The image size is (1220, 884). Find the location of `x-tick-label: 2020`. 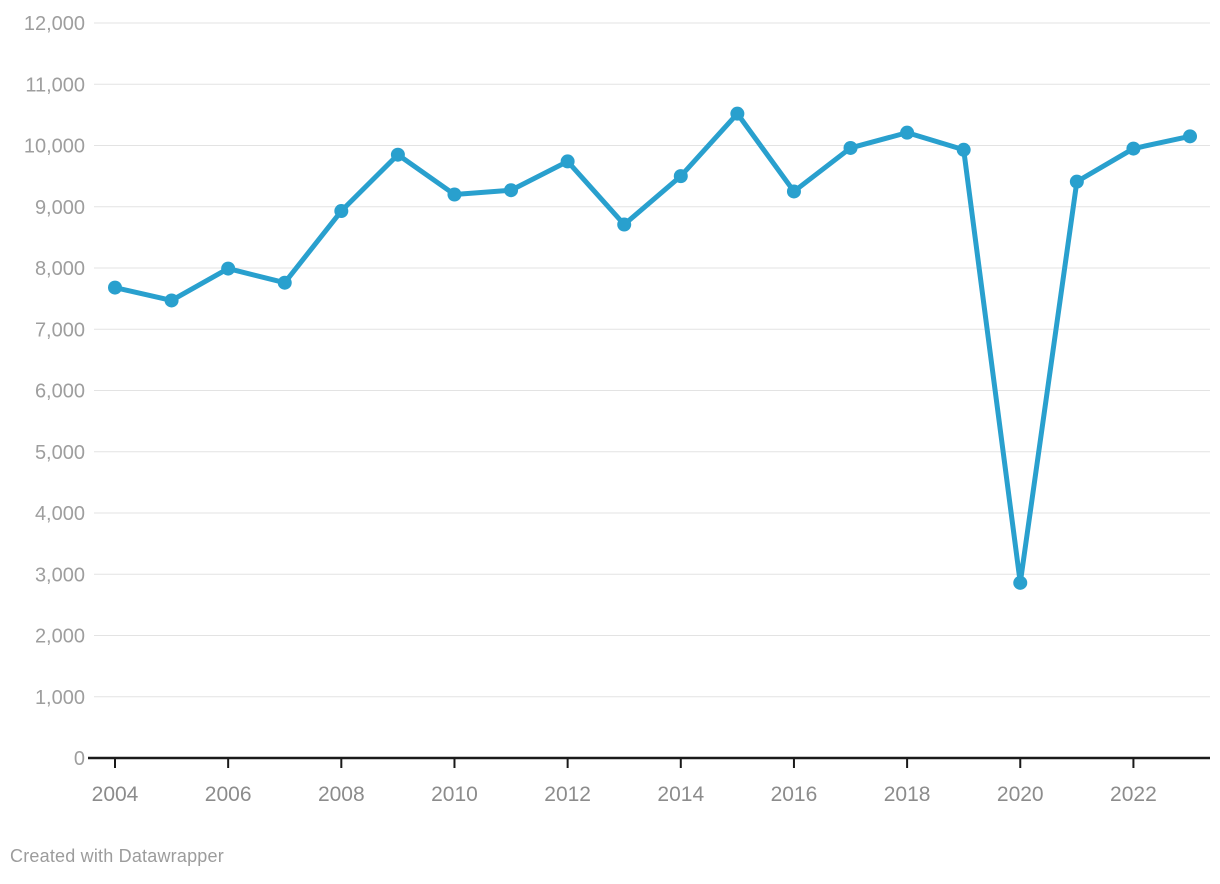

x-tick-label: 2020 is located at coordinates (1020, 794).